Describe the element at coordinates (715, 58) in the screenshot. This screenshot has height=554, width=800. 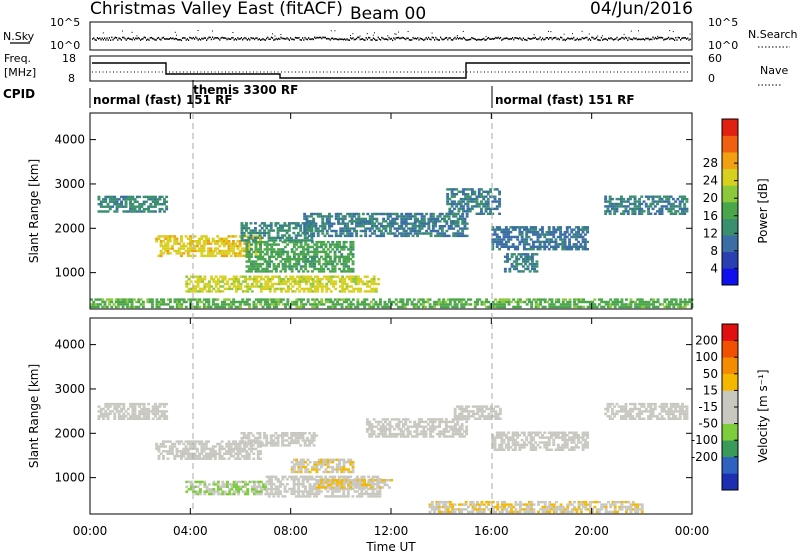
I see `nave-tick-high: 60` at that location.